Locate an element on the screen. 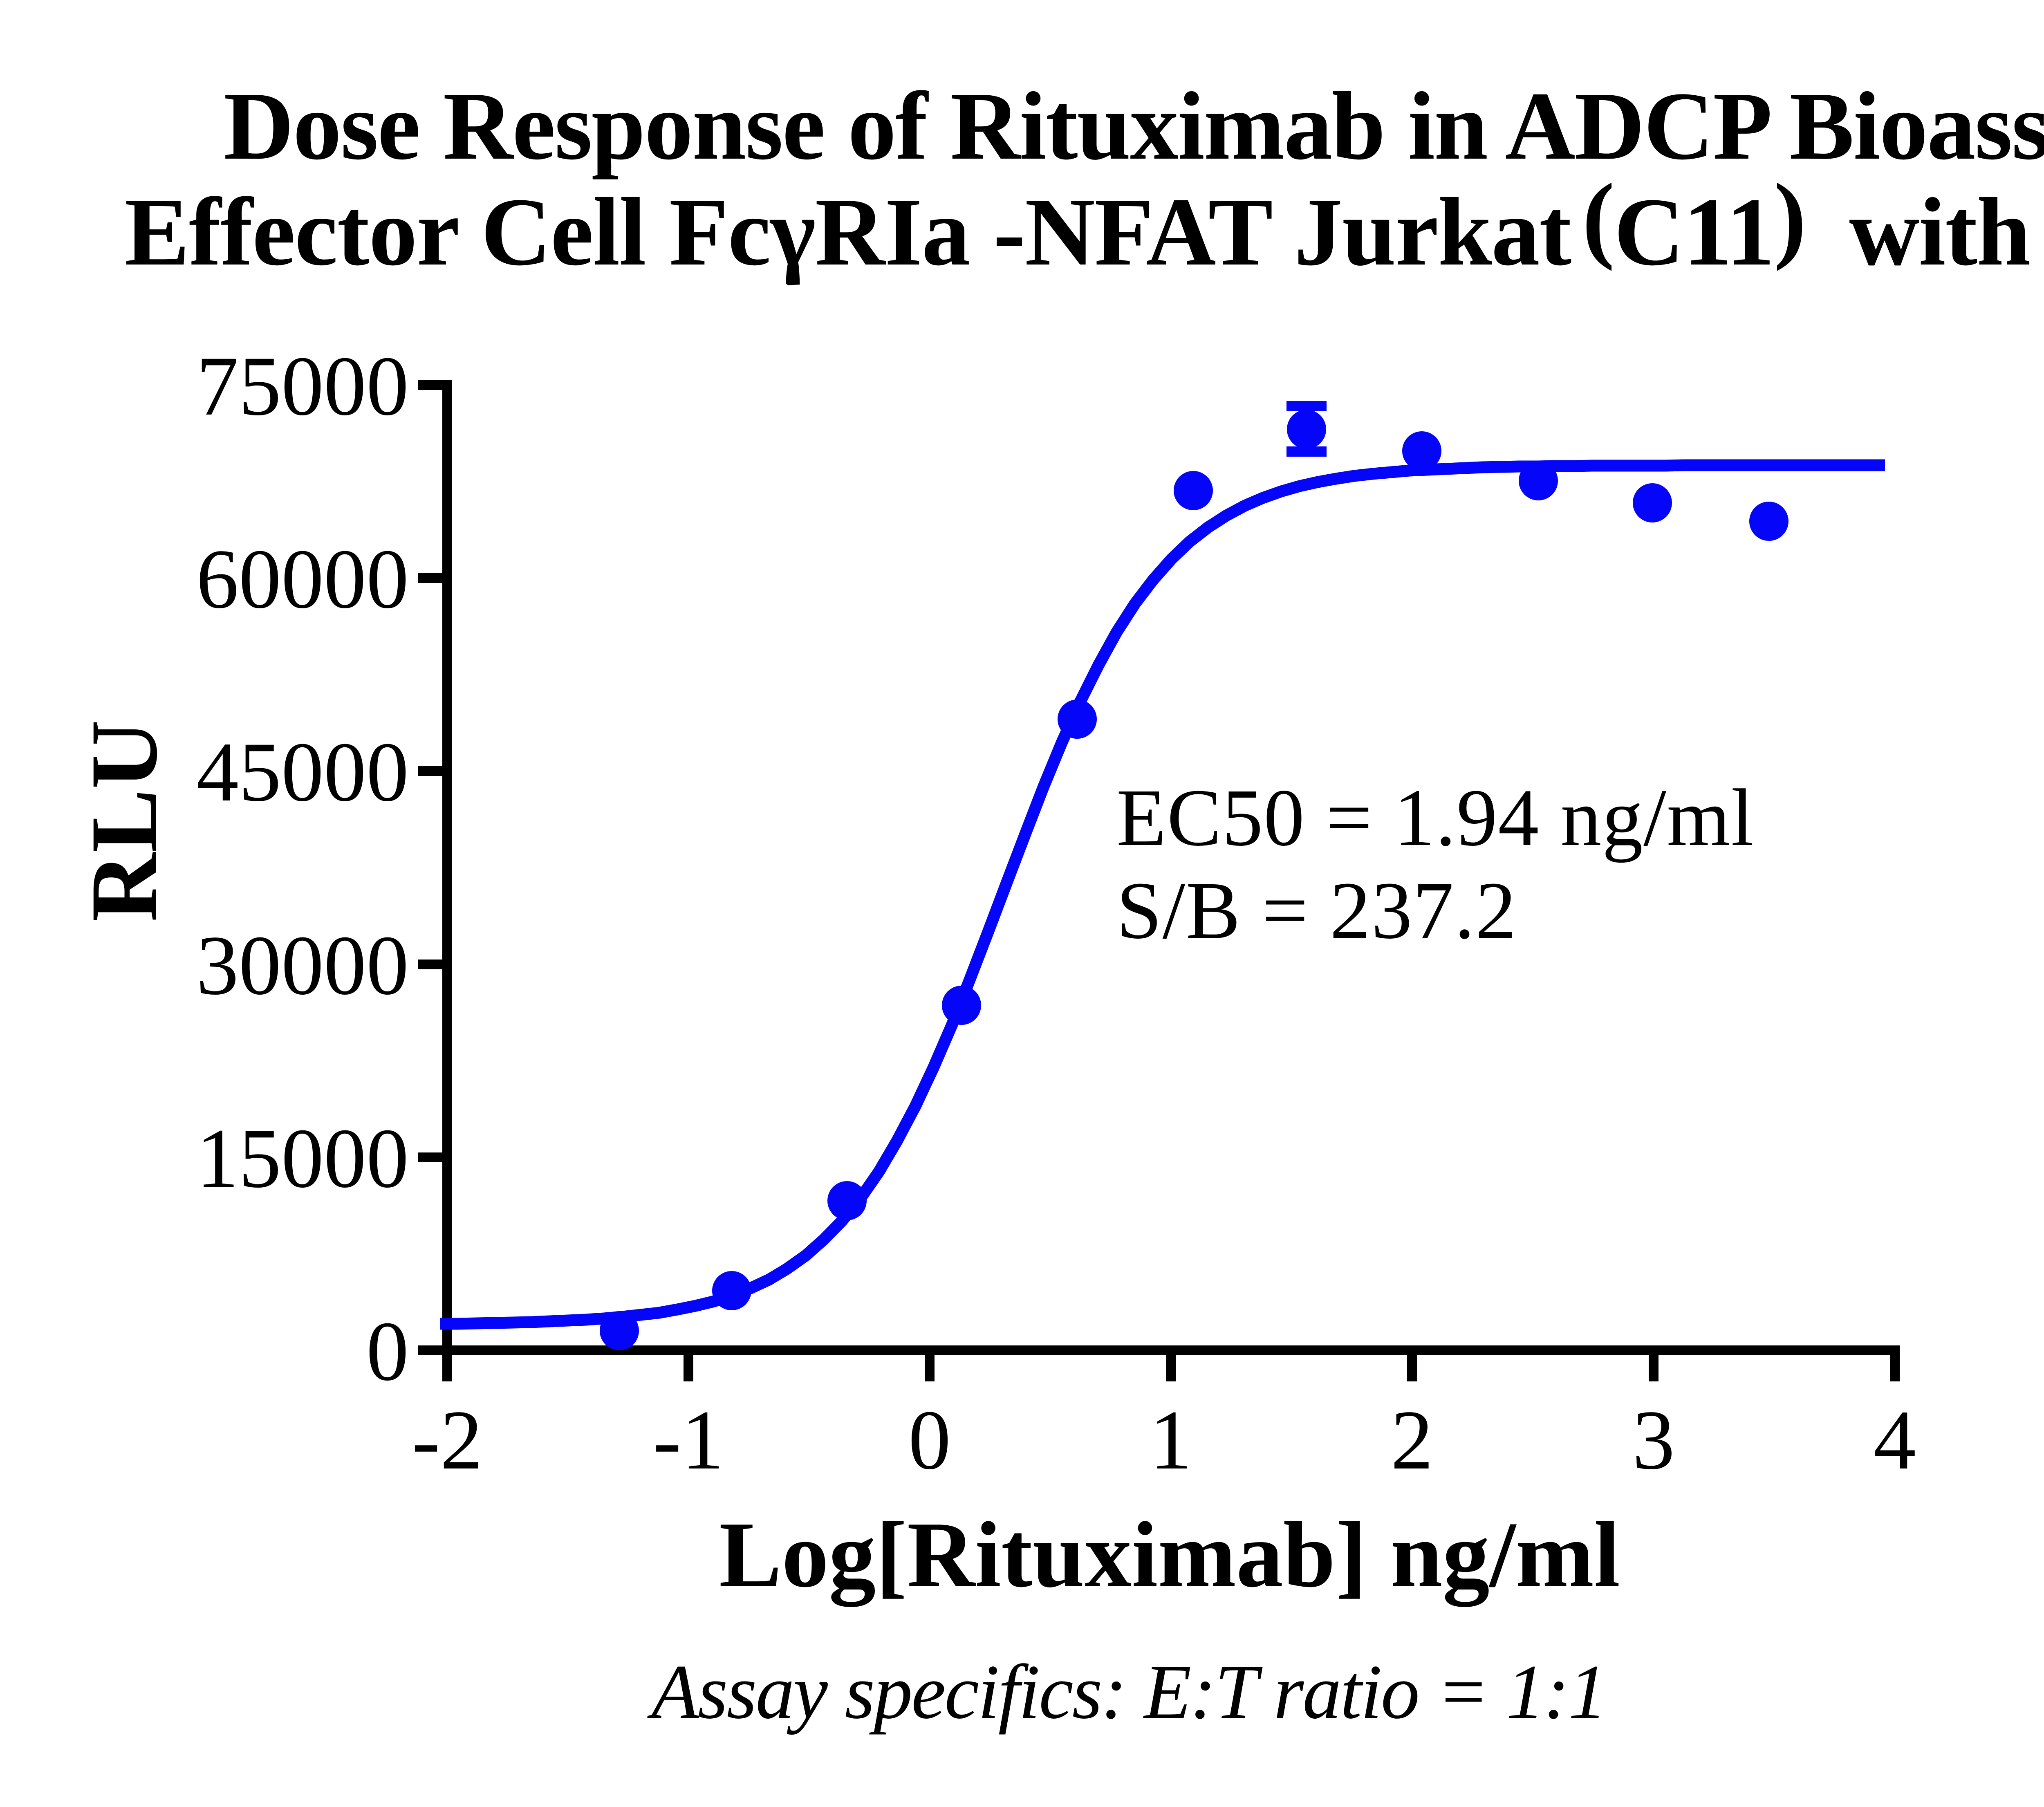 This screenshot has height=1807, width=2044. svg-text: 75000 is located at coordinates (303, 386).